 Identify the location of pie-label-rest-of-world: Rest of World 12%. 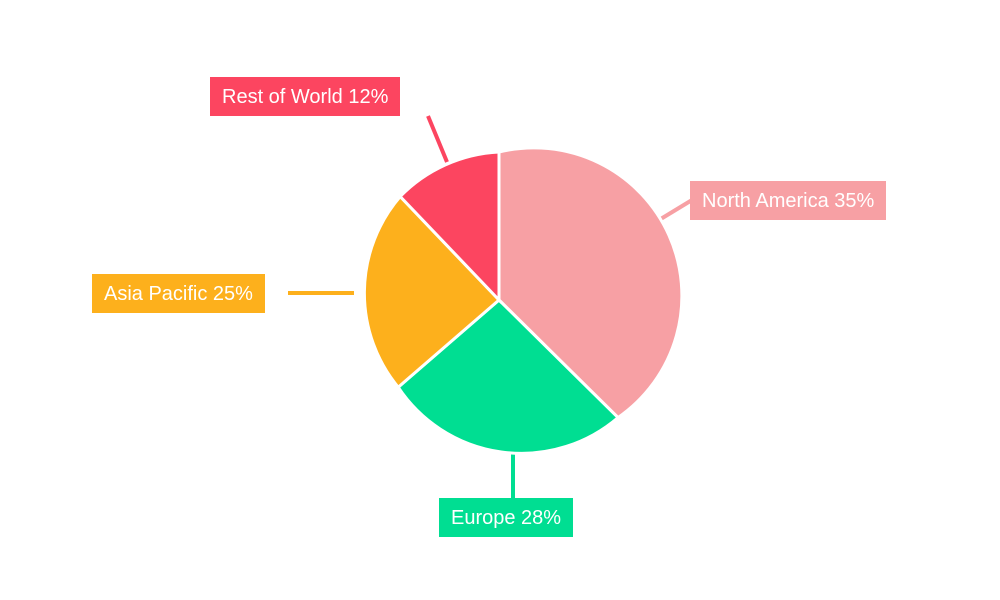
(305, 96).